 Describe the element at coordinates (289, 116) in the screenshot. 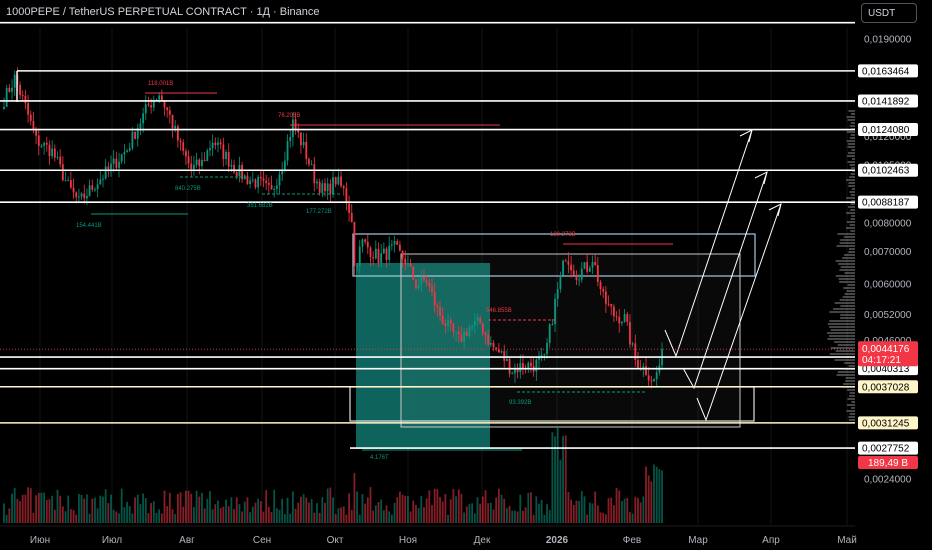

I see `annotation-1: 76.205B` at that location.